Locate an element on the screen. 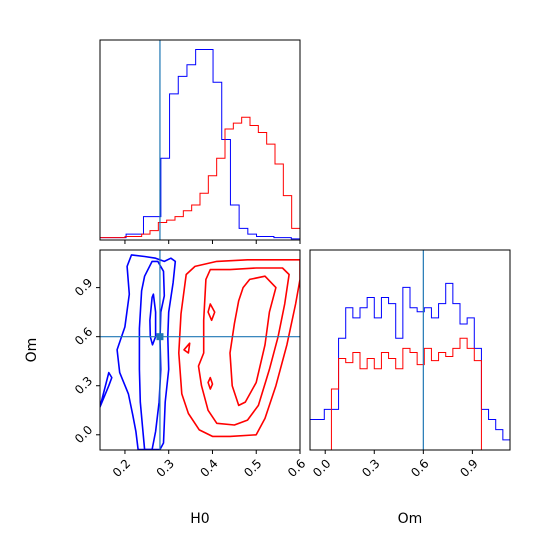 The image size is (550, 550). contour-y-tick-label-0: 0.0 is located at coordinates (83, 434).